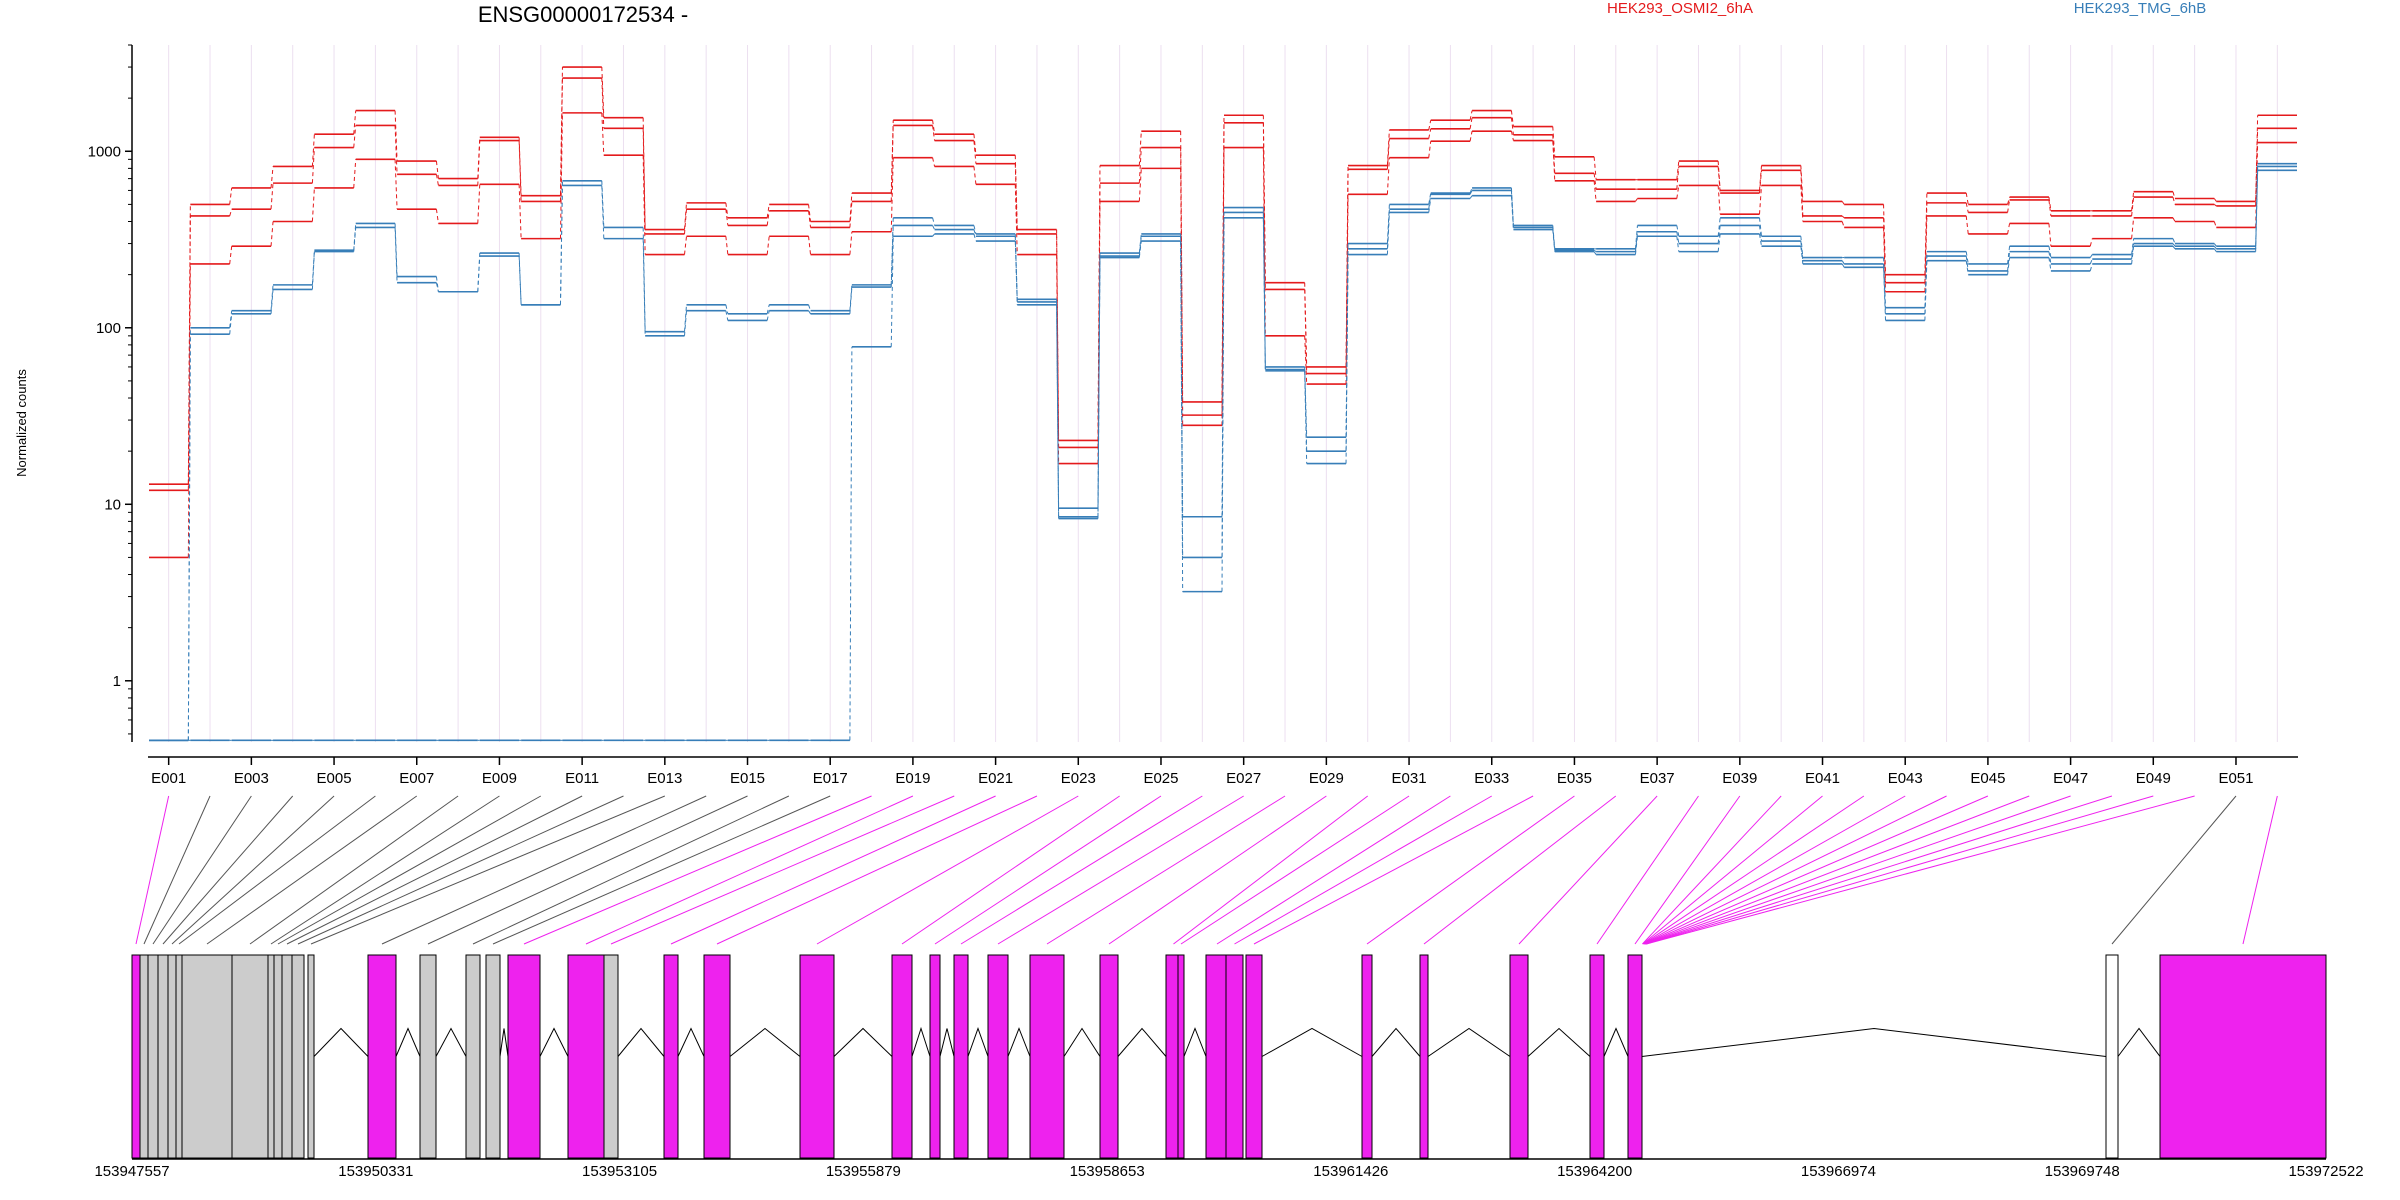 This screenshot has height=1200, width=2400. What do you see at coordinates (1594, 1171) in the screenshot?
I see `genomic-tick-label: 153964200` at bounding box center [1594, 1171].